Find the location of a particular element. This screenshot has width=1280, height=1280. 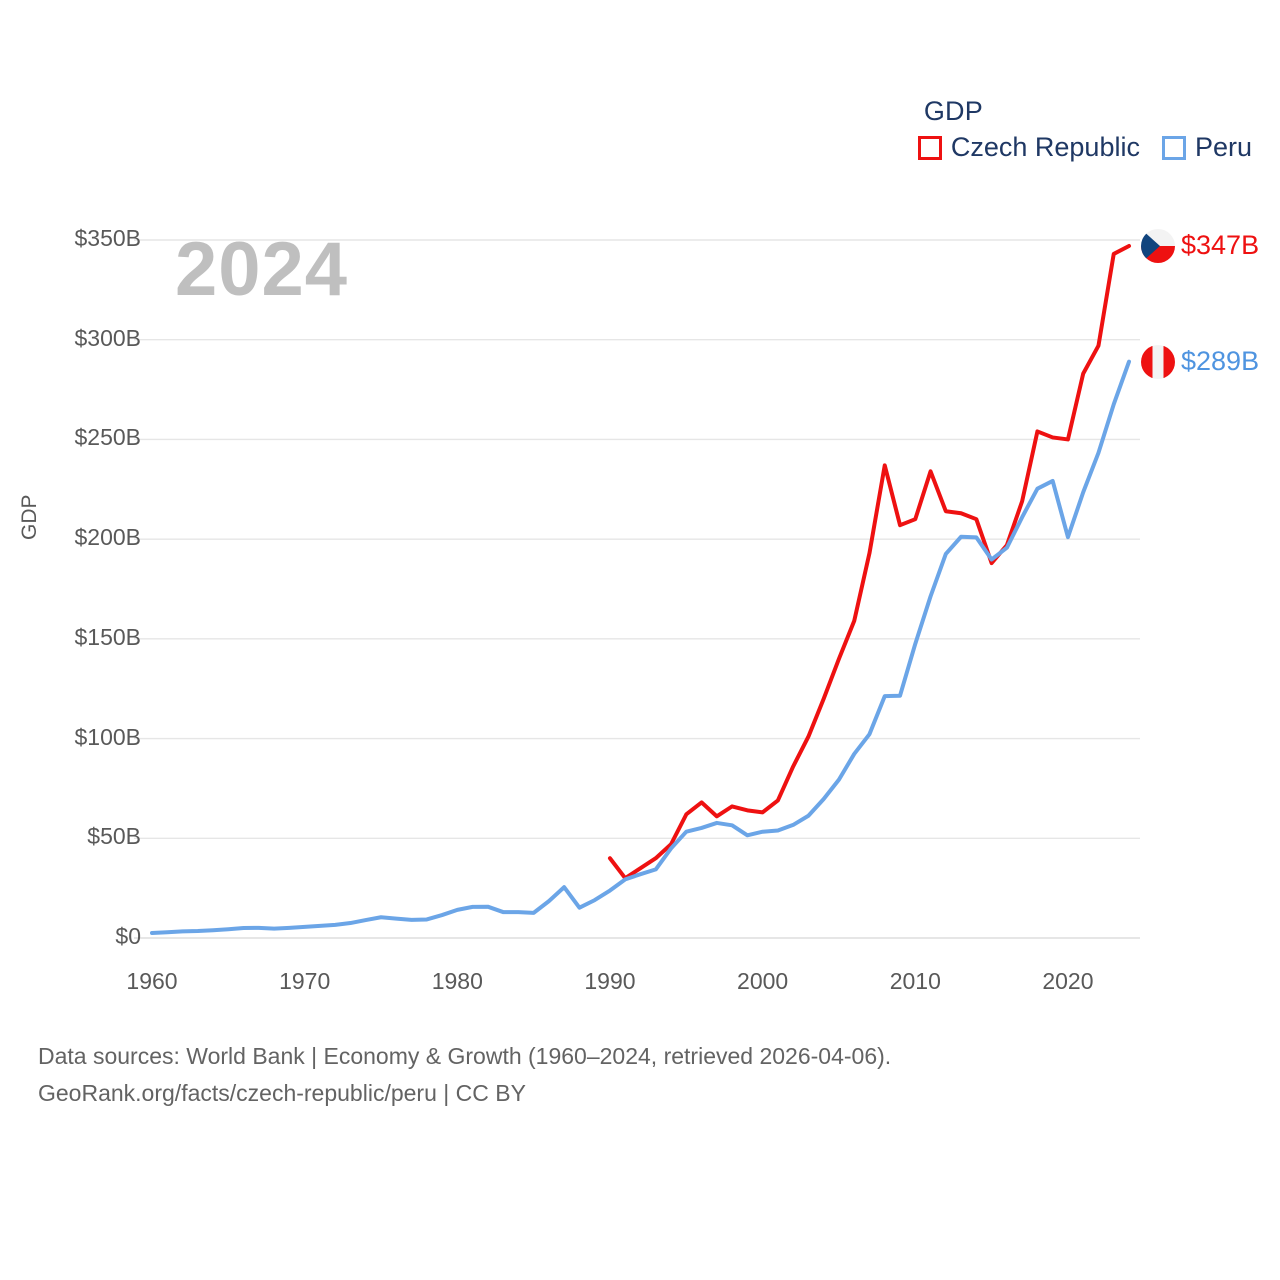

y-axis-tick-label: $200B is located at coordinates (107, 537).